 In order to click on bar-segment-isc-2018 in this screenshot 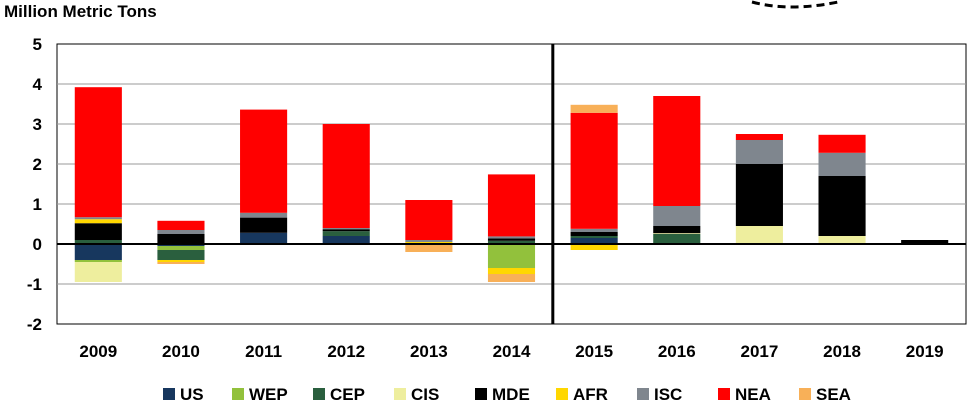, I will do `click(842, 164)`.